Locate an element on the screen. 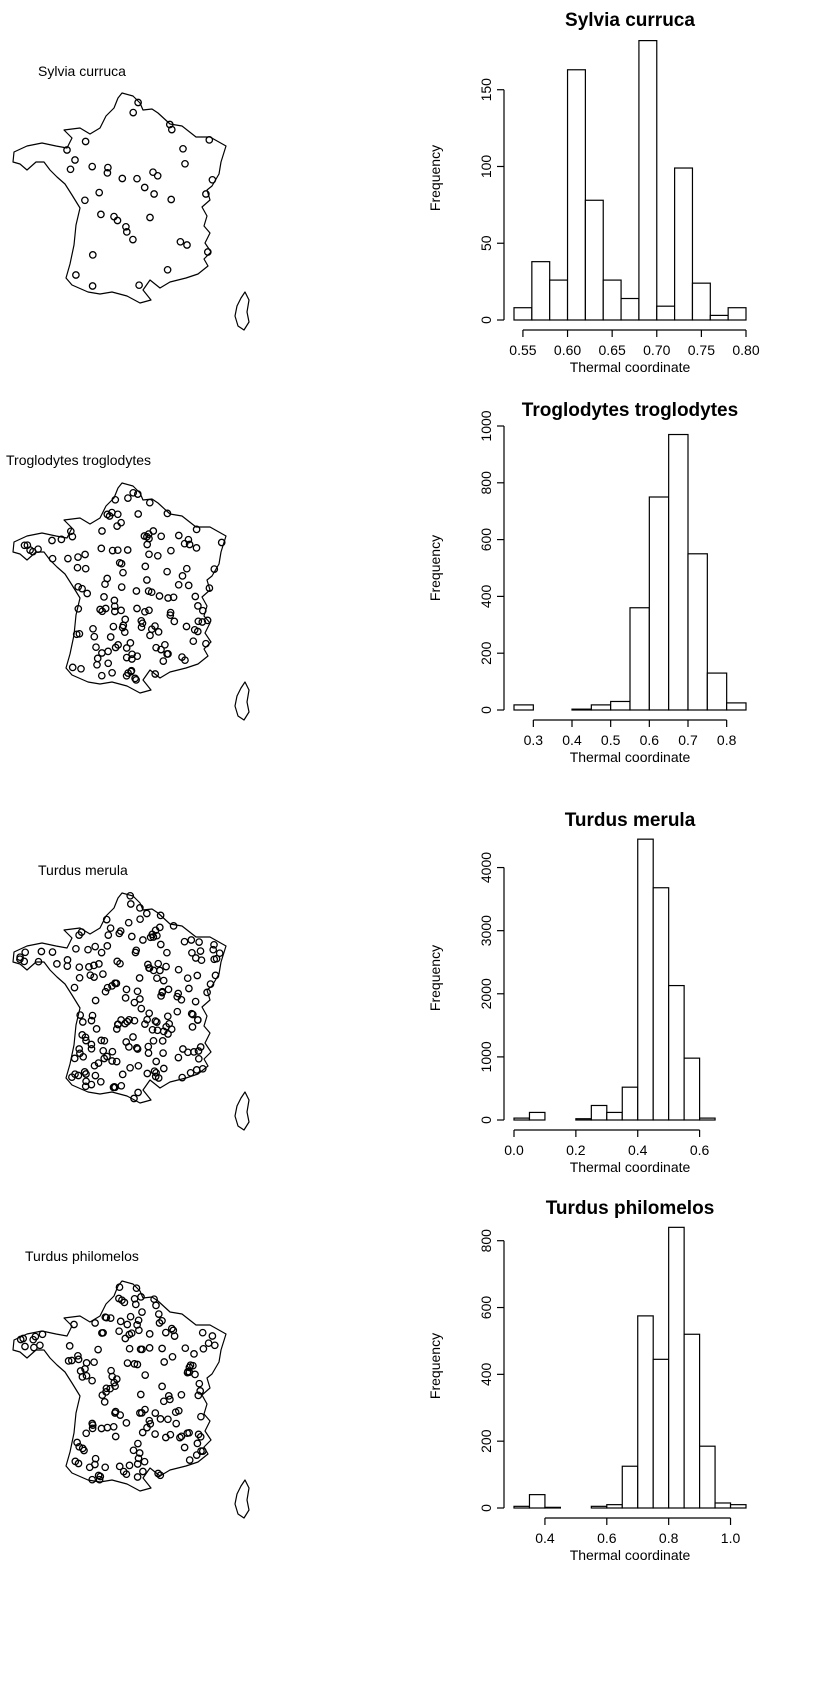 The image size is (816, 1685). map-turdus-merula is located at coordinates (131, 1011).